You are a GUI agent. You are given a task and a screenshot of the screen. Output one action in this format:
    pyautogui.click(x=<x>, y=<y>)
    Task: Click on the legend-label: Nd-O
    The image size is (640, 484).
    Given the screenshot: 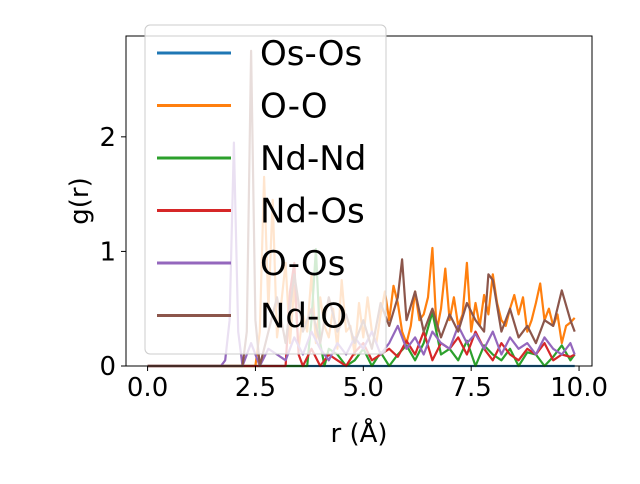 What is the action you would take?
    pyautogui.click(x=303, y=317)
    